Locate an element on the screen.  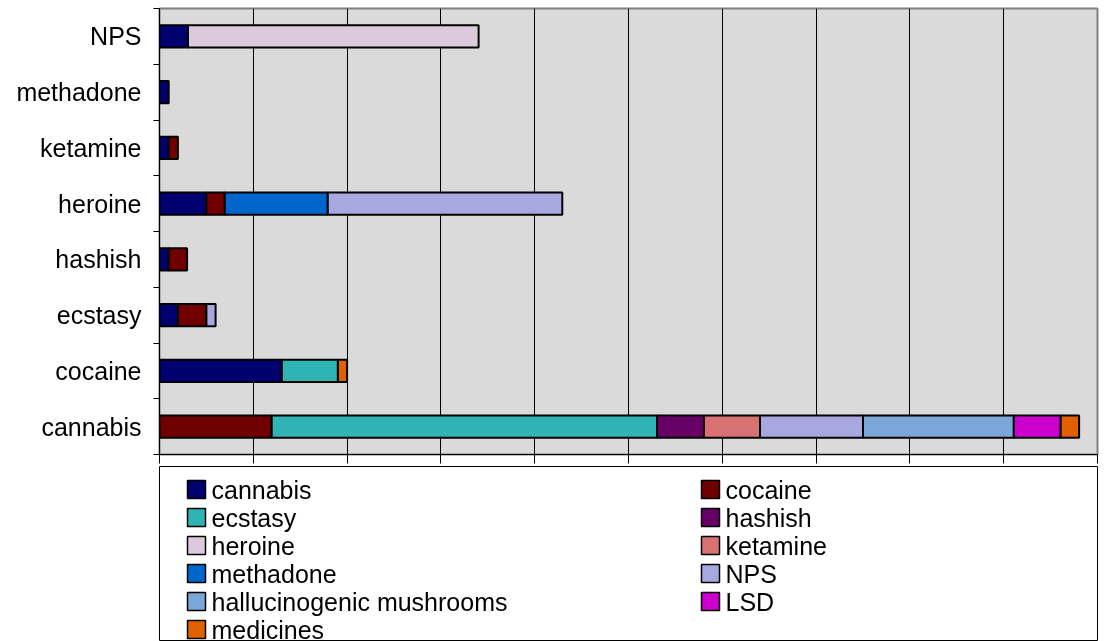
y-tick-label: cannabis is located at coordinates (91, 426).